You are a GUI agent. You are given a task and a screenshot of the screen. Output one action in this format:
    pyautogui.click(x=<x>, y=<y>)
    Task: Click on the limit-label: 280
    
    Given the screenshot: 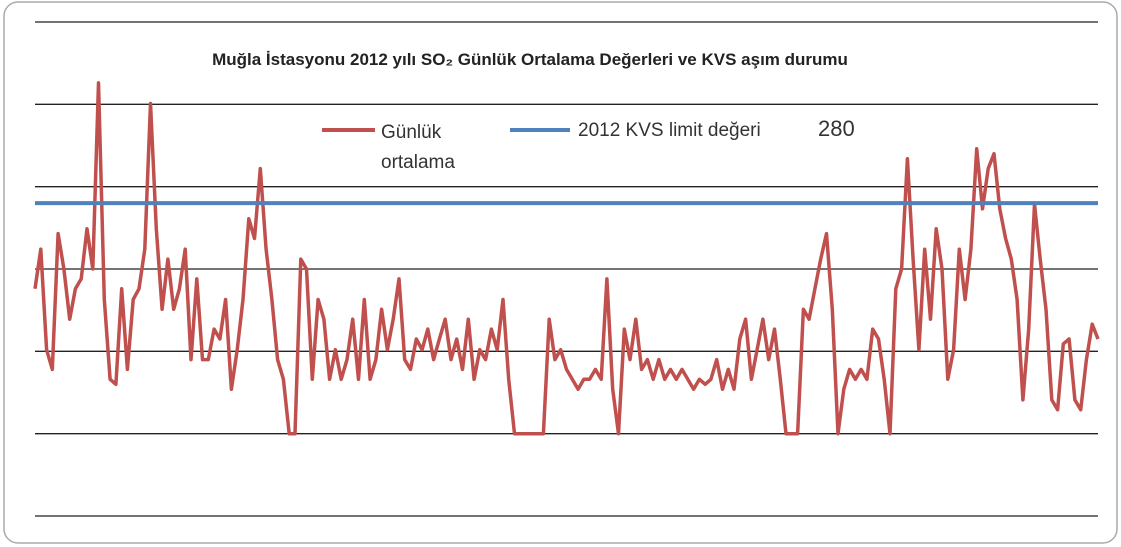 What is the action you would take?
    pyautogui.click(x=836, y=128)
    